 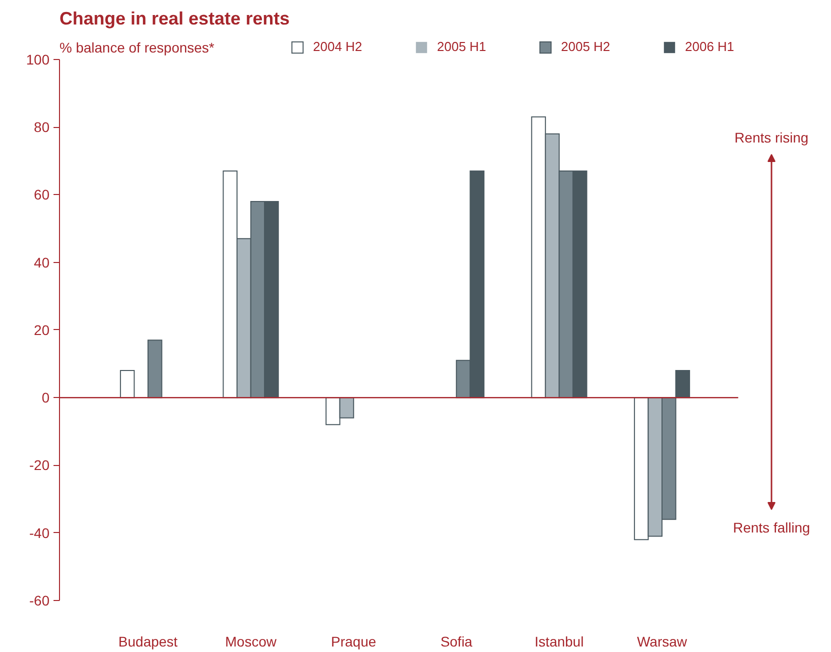 What do you see at coordinates (39, 532) in the screenshot?
I see `y-tick-label: -40` at bounding box center [39, 532].